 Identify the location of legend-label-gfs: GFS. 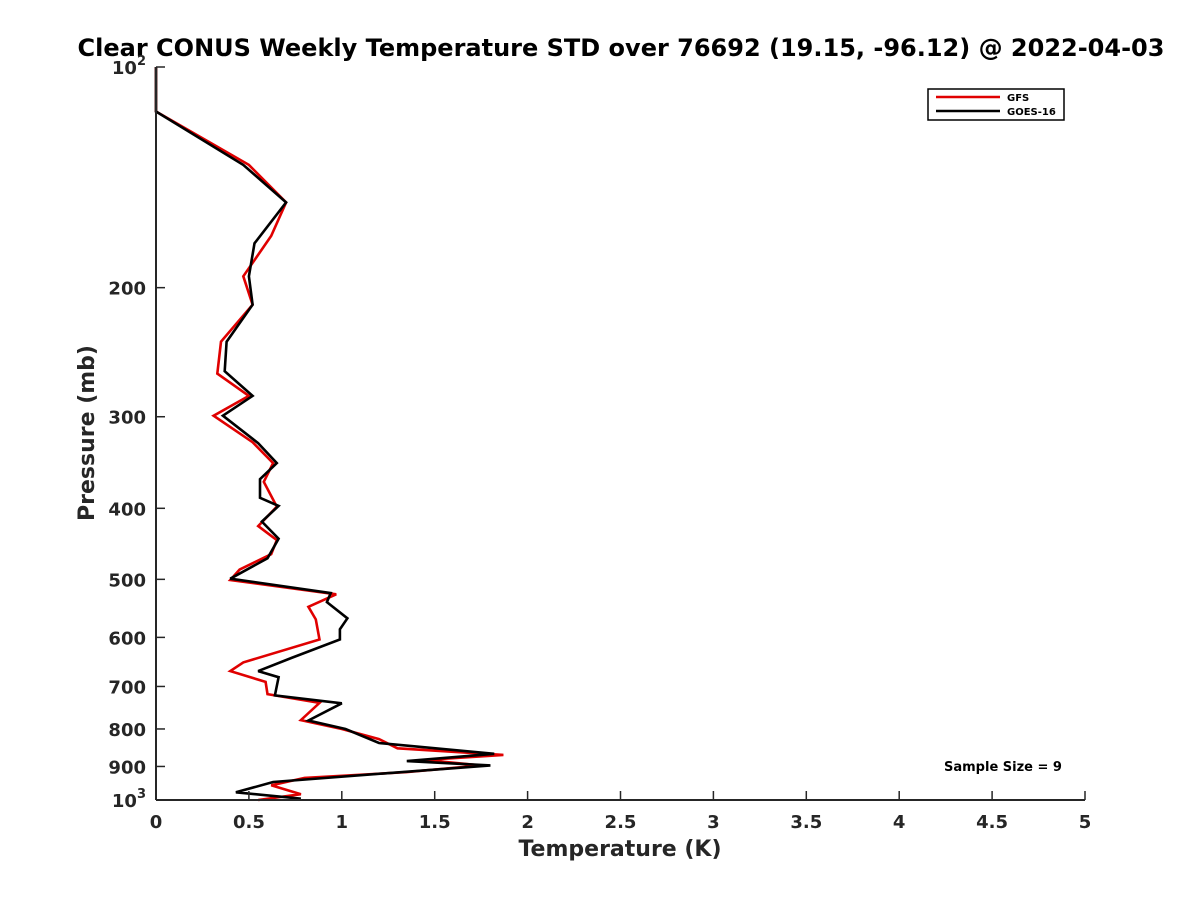
(1018, 98).